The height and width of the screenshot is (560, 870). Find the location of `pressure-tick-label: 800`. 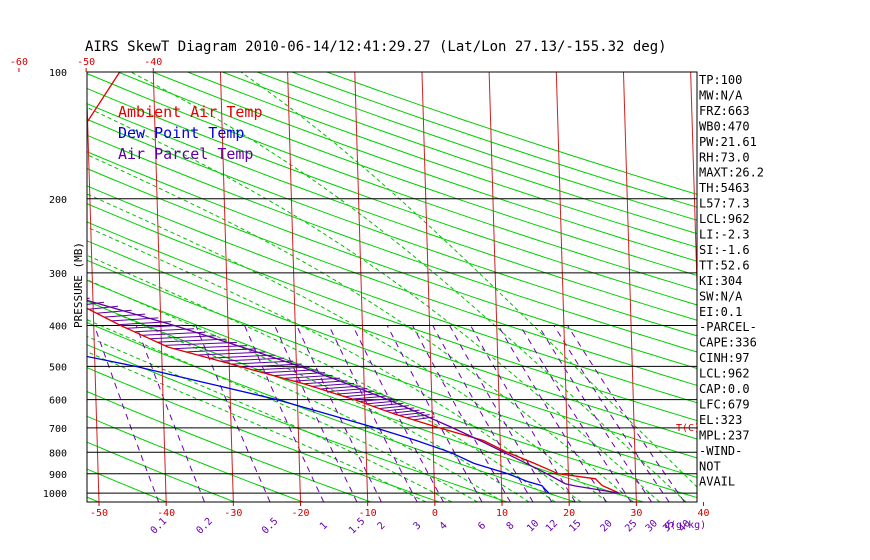

pressure-tick-label: 800 is located at coordinates (58, 453).